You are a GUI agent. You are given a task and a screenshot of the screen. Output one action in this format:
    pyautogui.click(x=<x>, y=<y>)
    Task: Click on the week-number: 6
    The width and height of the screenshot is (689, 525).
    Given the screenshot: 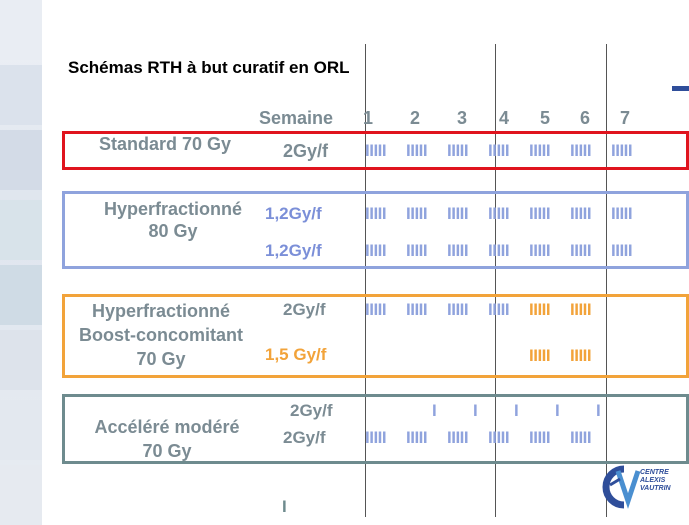 What is the action you would take?
    pyautogui.click(x=585, y=118)
    